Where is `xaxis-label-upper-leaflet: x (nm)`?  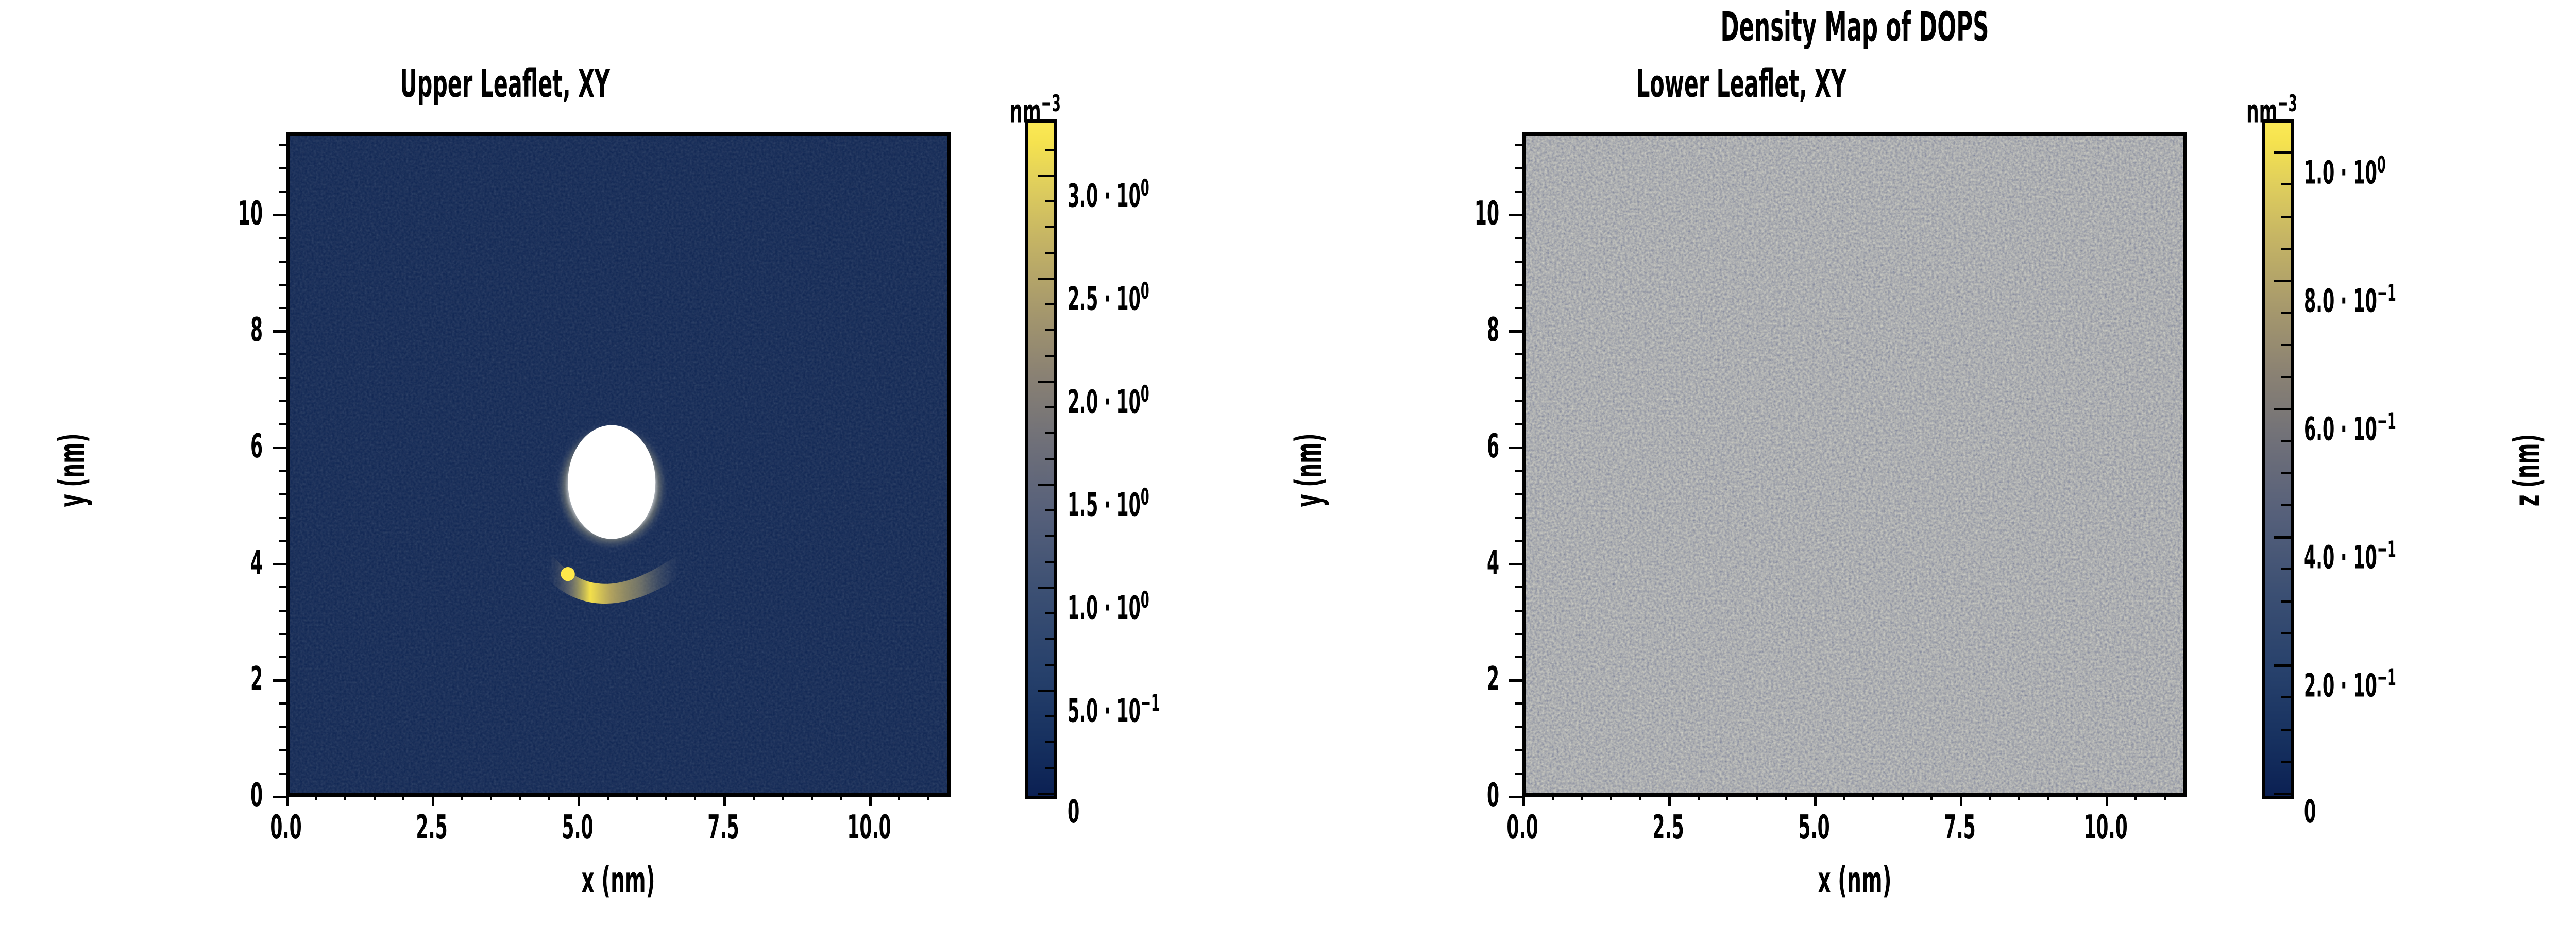
xaxis-label-upper-leaflet: x (nm) is located at coordinates (618, 880).